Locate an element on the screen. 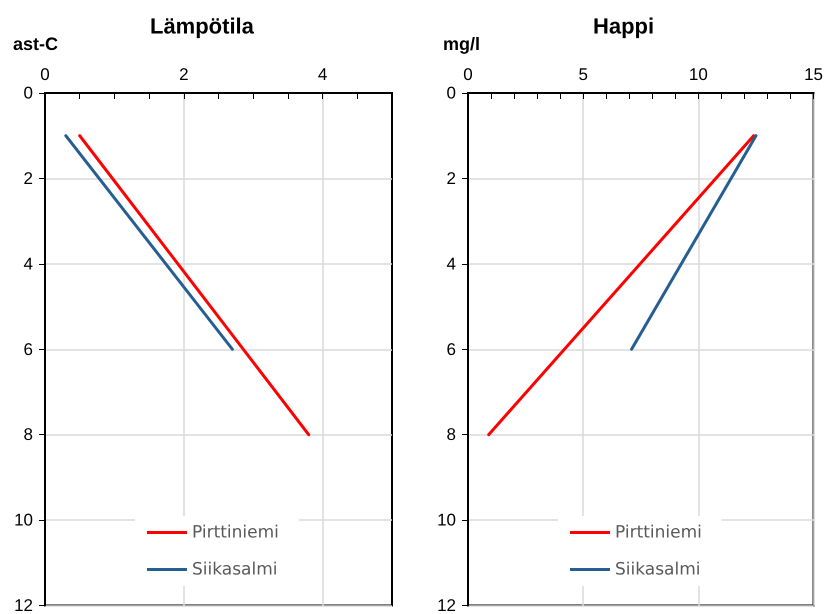 The image size is (827, 614). chart-title: Lämpötila is located at coordinates (202, 26).